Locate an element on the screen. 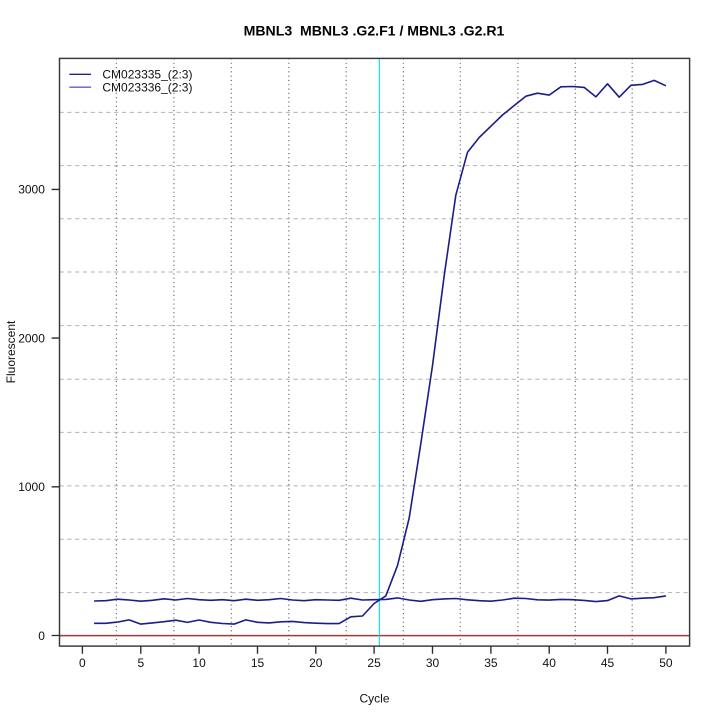  svg-text:MBNL3 MBNL3 .G2.F1 / MBNL3 .G: MBNL3 MBNL3 .G2.F1 / MBNL3 .G2.R1 is located at coordinates (374, 31).